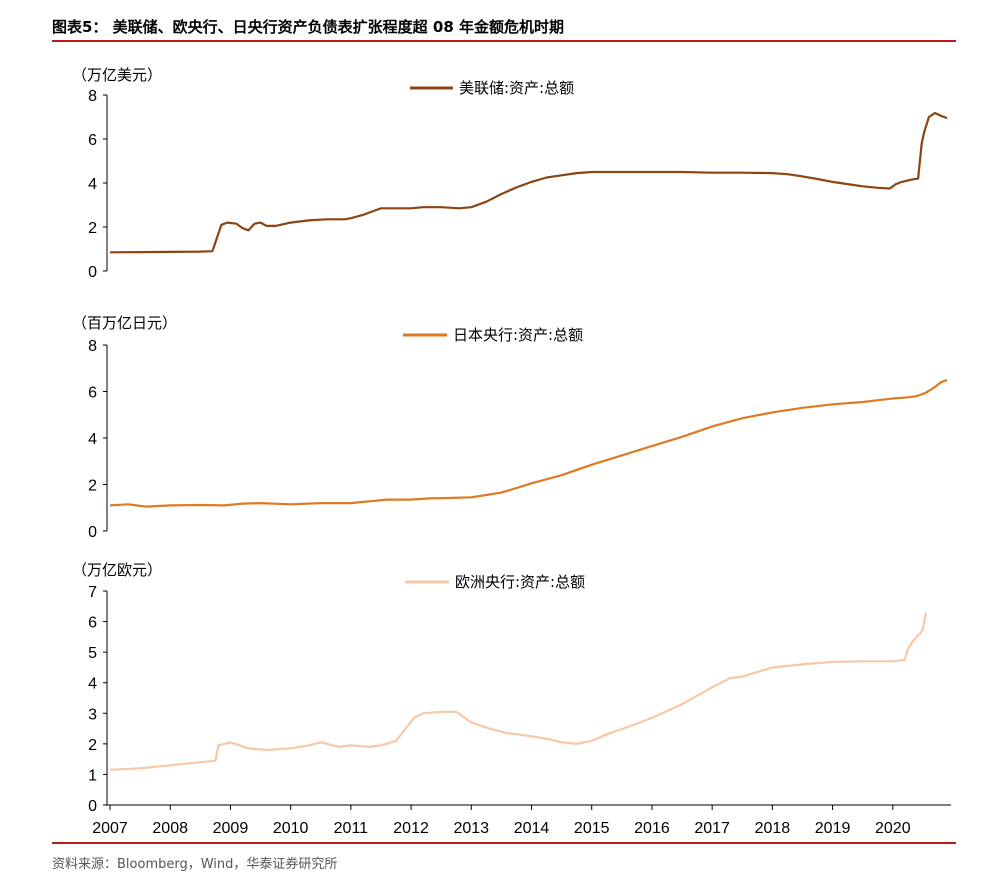 The width and height of the screenshot is (999, 883). What do you see at coordinates (124, 323) in the screenshot?
I see `boj-unit-label: （百万亿日元）` at bounding box center [124, 323].